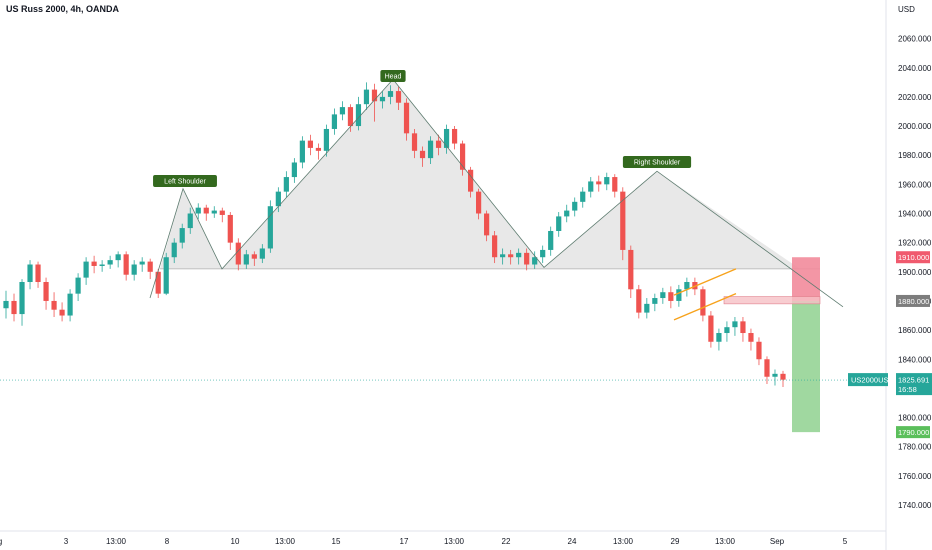 The width and height of the screenshot is (932, 550). I want to click on x-tick-label: 22, so click(506, 541).